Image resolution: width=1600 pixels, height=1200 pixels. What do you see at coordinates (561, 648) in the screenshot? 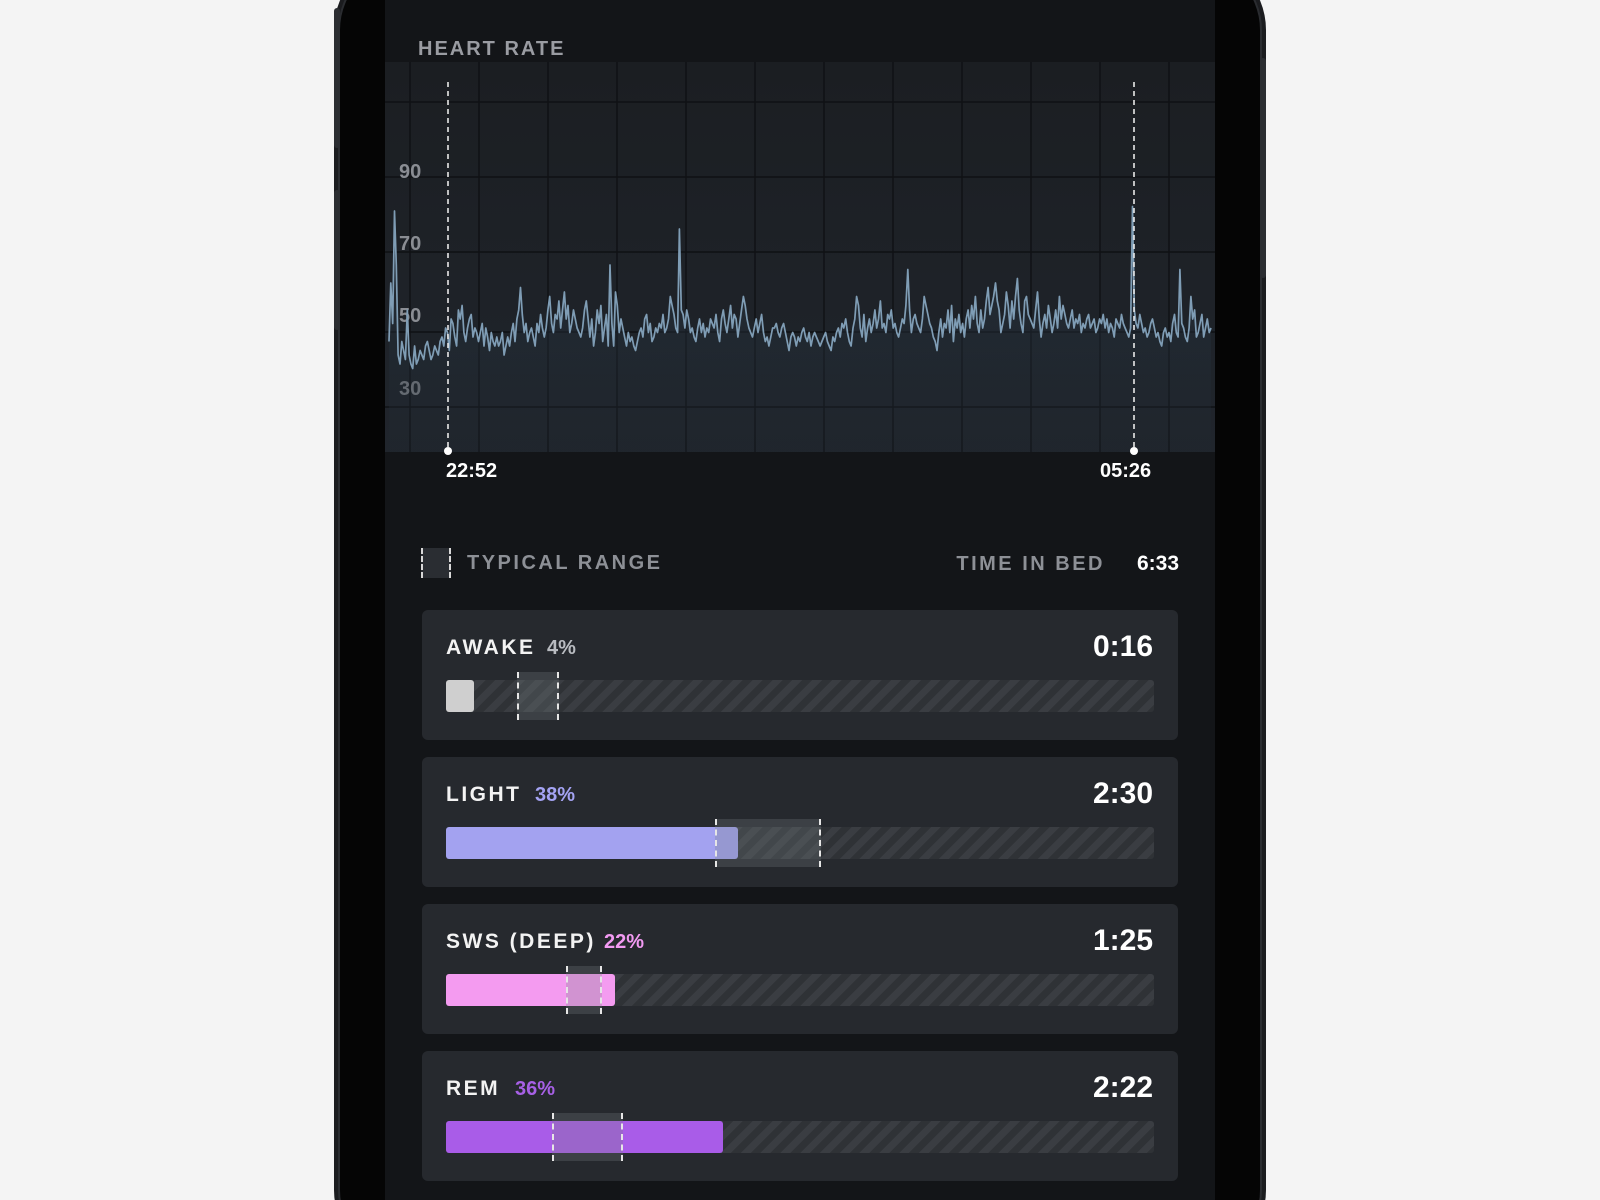
I see `stage-percent: 4%` at bounding box center [561, 648].